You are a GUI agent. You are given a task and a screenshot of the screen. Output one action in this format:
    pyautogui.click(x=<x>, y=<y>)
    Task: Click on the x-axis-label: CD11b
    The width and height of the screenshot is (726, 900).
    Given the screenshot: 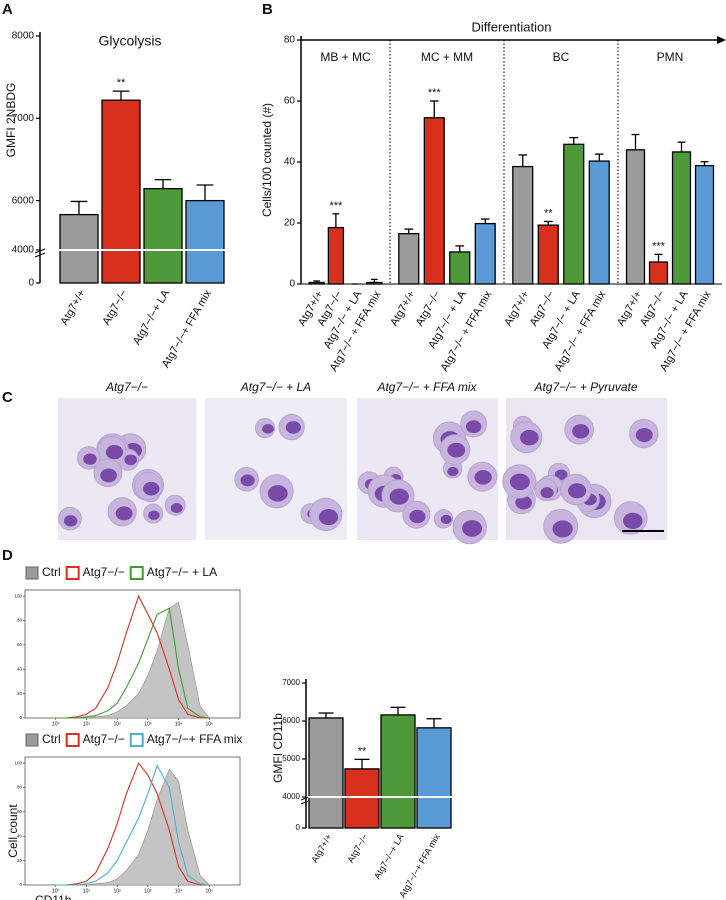 What is the action you would take?
    pyautogui.click(x=53, y=896)
    